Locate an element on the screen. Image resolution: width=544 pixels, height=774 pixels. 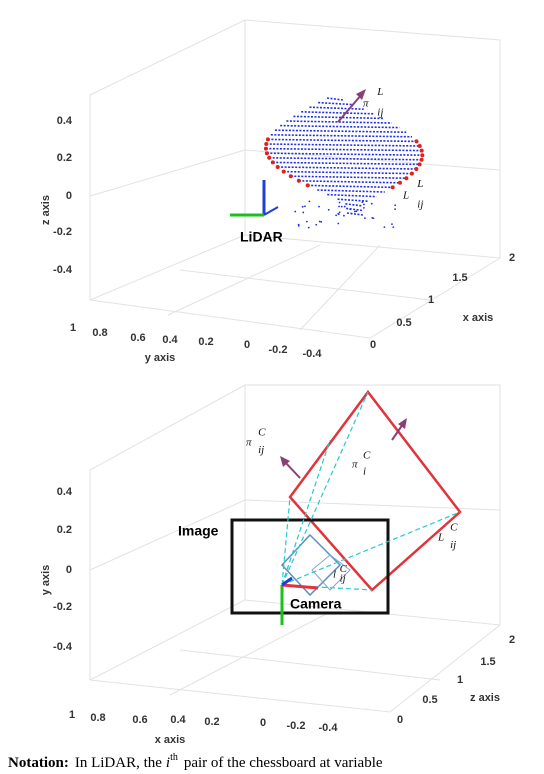
tick-label: 0.8 is located at coordinates (99, 333).